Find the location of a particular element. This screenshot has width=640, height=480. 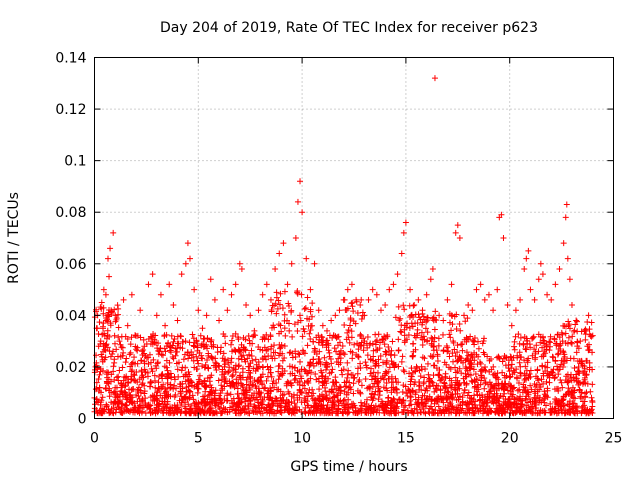

y-tick-label: 0.14 is located at coordinates (70, 59).